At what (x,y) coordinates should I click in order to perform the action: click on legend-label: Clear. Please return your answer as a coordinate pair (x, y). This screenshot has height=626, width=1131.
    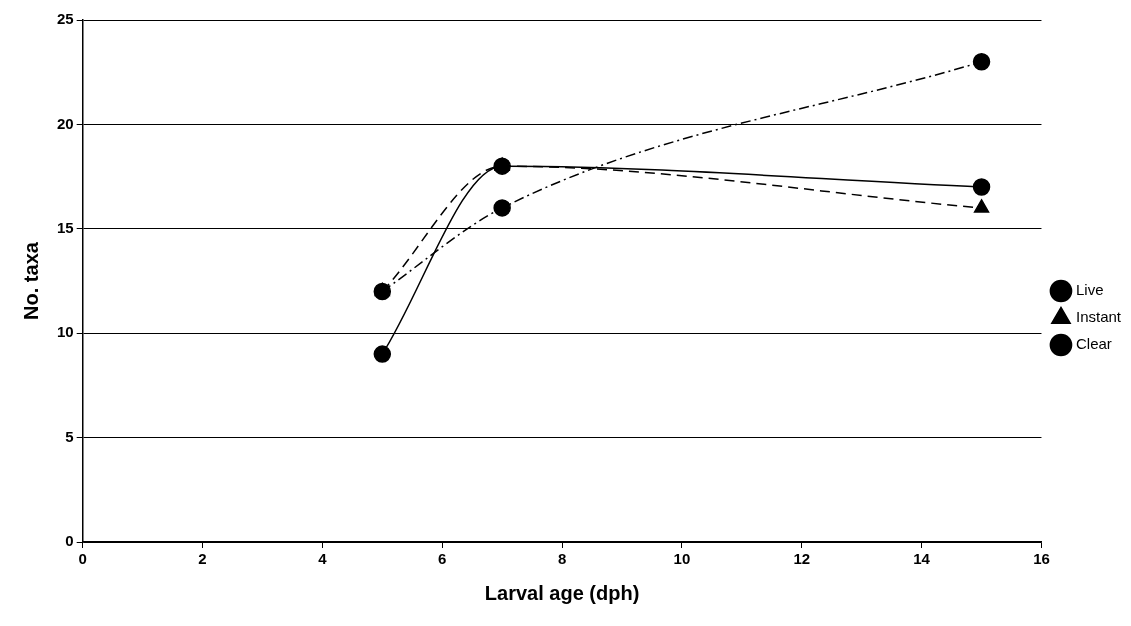
    Looking at the image, I should click on (1093, 344).